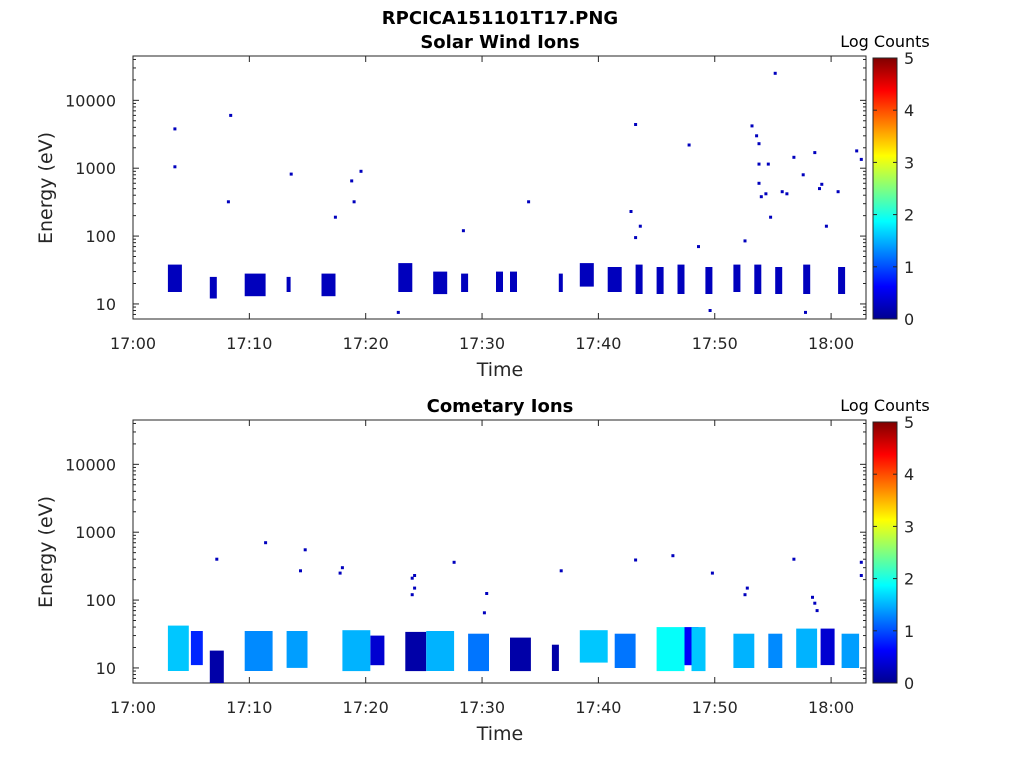  What do you see at coordinates (482, 707) in the screenshot?
I see `x-tick-label: 17:30` at bounding box center [482, 707].